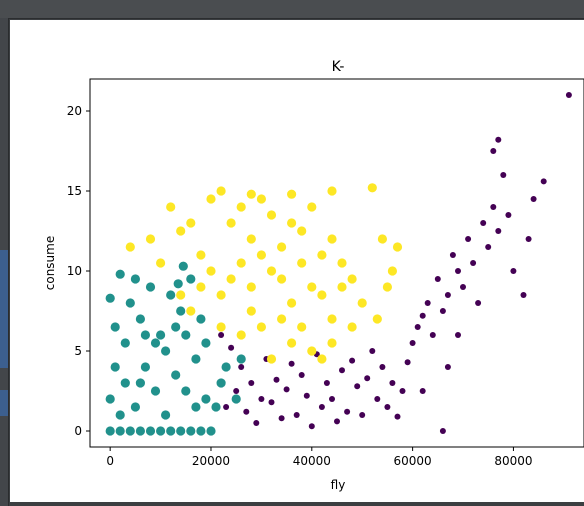 The width and height of the screenshot is (584, 506). Describe the element at coordinates (4, 403) in the screenshot. I see `left-panel-highlight` at that location.